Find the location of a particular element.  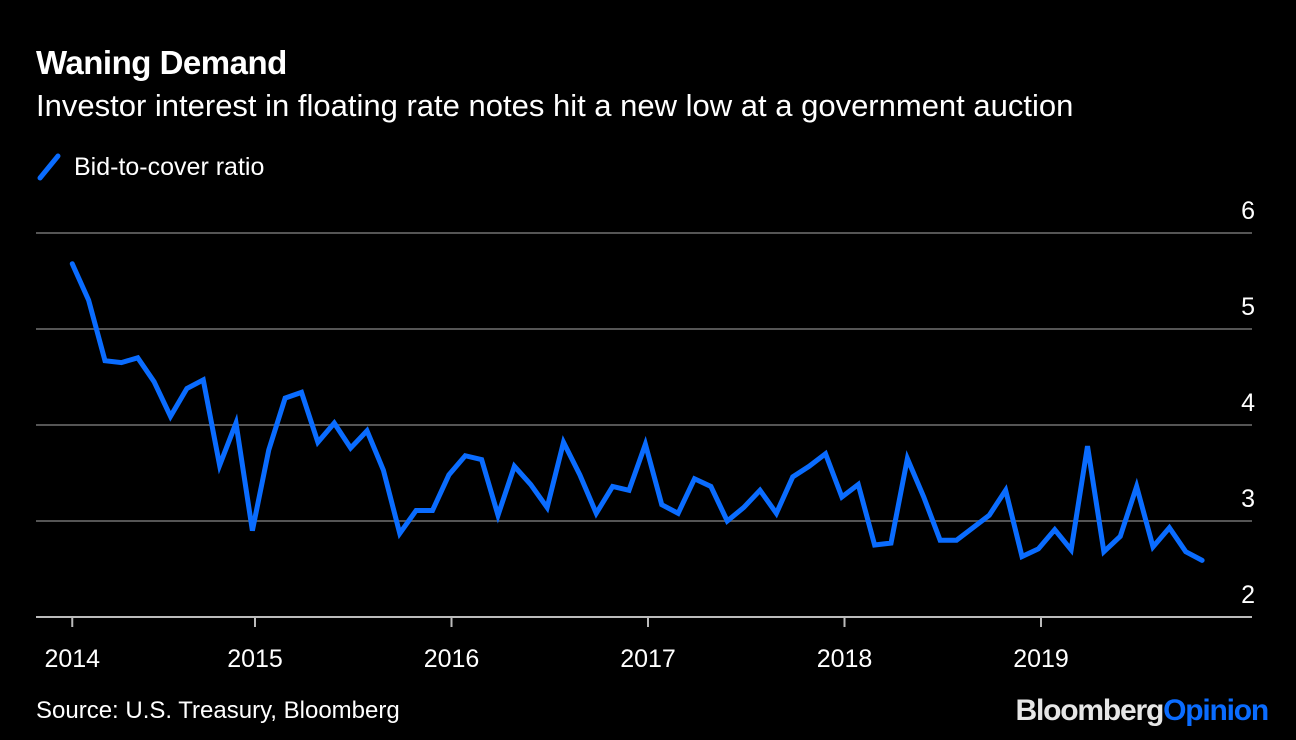

x-tick-label: 2017 is located at coordinates (648, 659).